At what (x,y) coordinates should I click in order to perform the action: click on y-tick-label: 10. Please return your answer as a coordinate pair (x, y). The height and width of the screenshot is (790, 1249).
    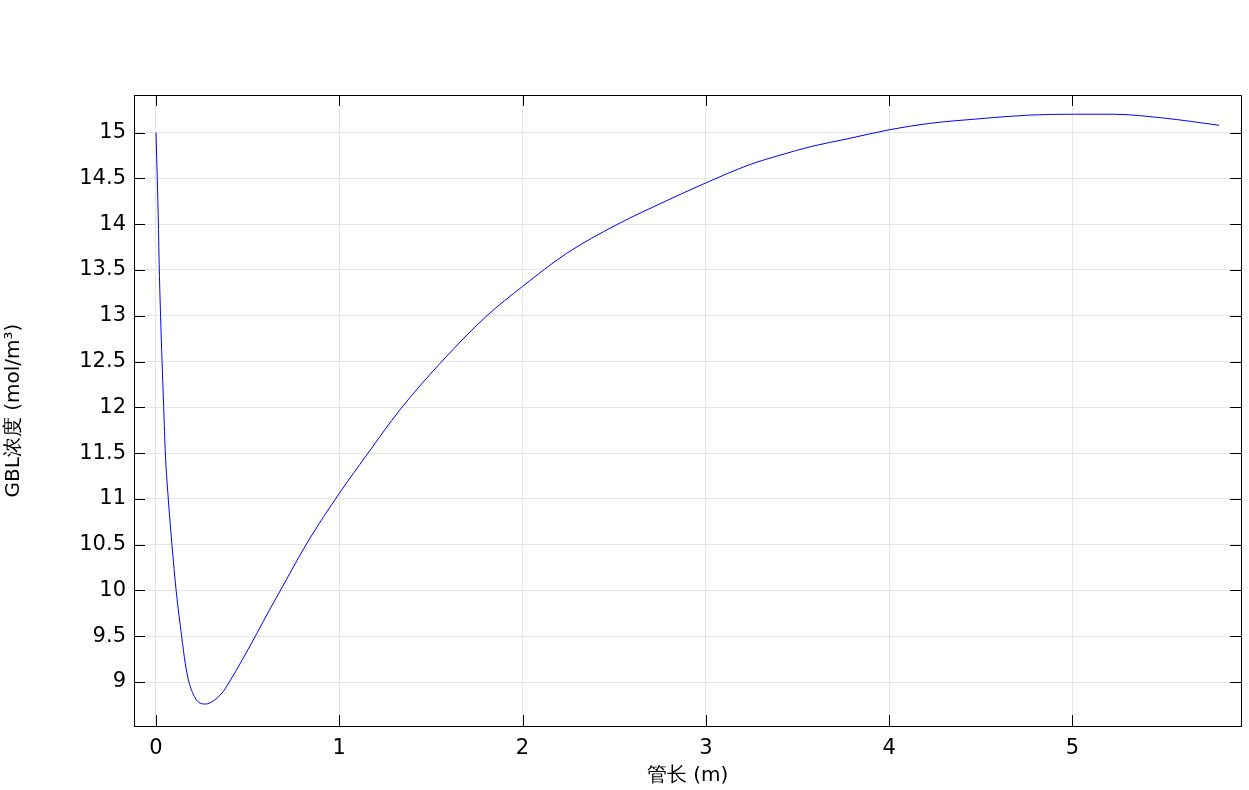
    Looking at the image, I should click on (112, 588).